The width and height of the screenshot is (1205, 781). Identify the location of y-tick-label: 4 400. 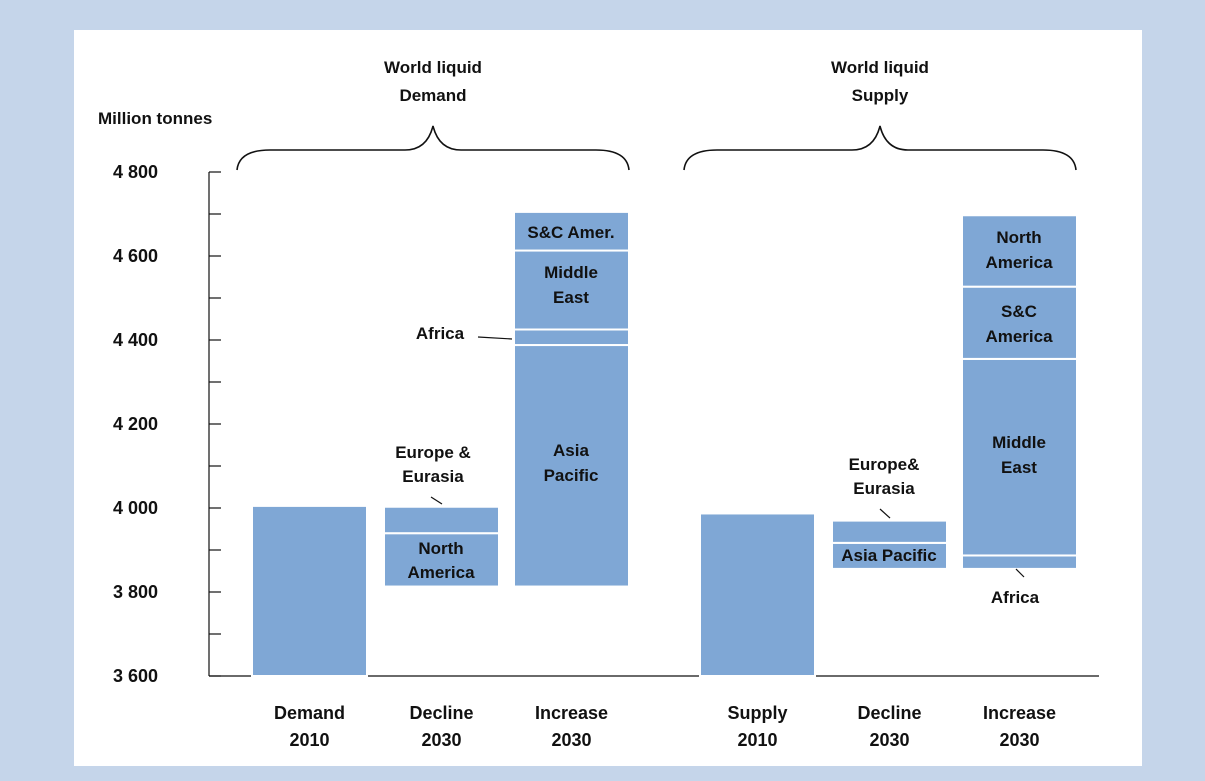
(135, 340).